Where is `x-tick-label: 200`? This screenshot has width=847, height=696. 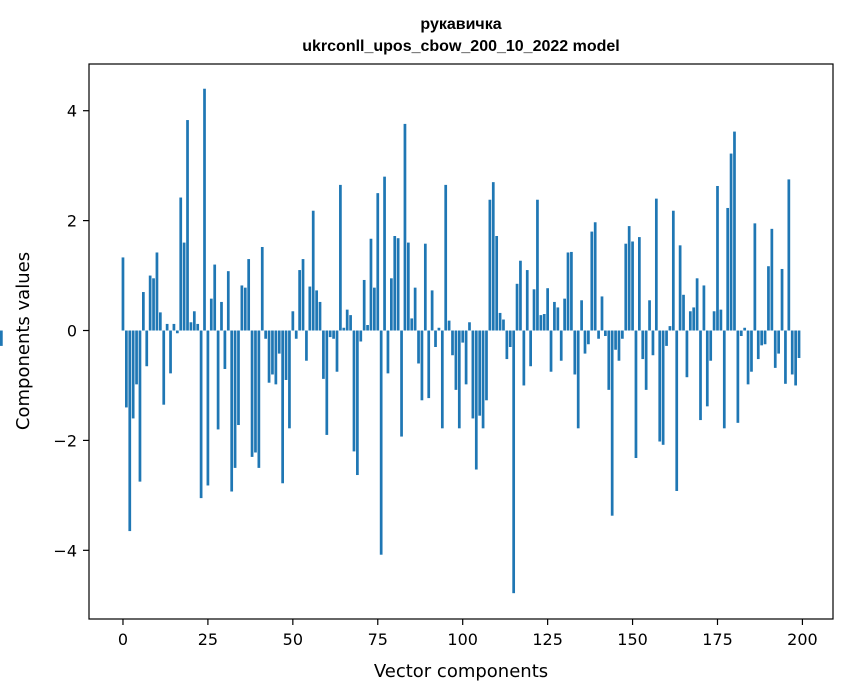
x-tick-label: 200 is located at coordinates (802, 639).